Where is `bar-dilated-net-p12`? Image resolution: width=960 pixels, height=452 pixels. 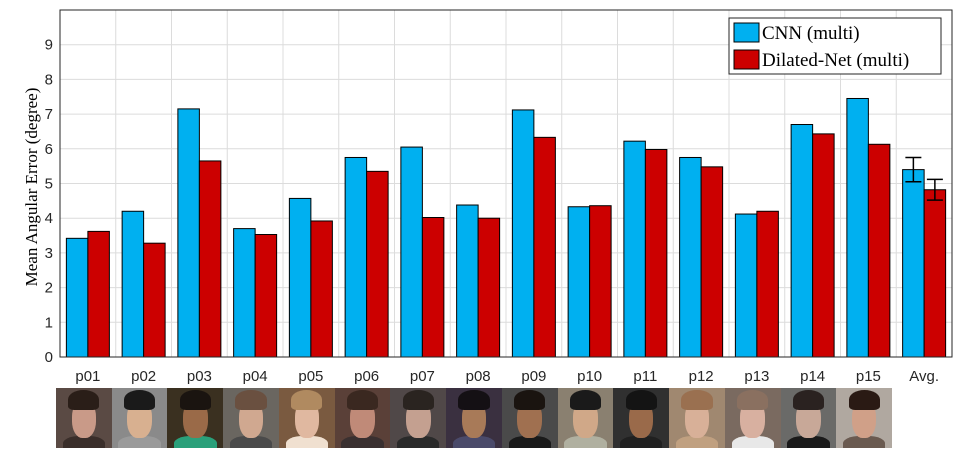 bar-dilated-net-p12 is located at coordinates (712, 262).